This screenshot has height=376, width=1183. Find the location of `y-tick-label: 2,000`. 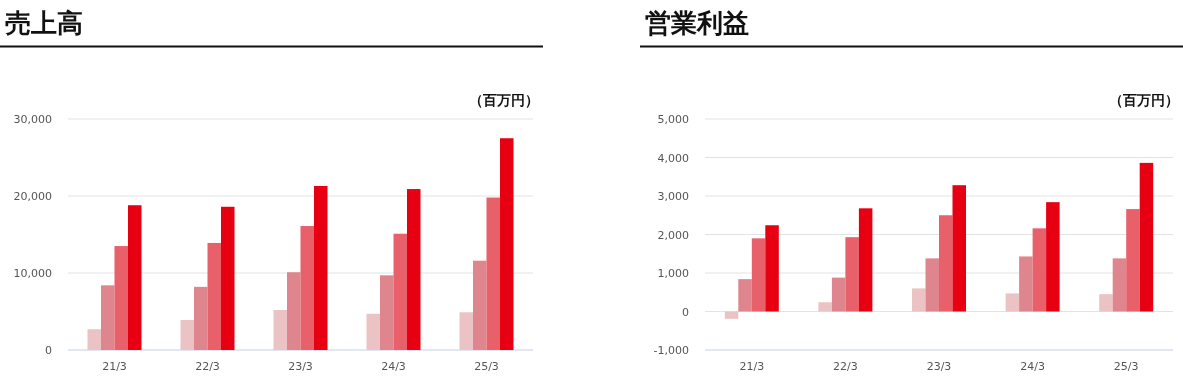

y-tick-label: 2,000 is located at coordinates (673, 235).